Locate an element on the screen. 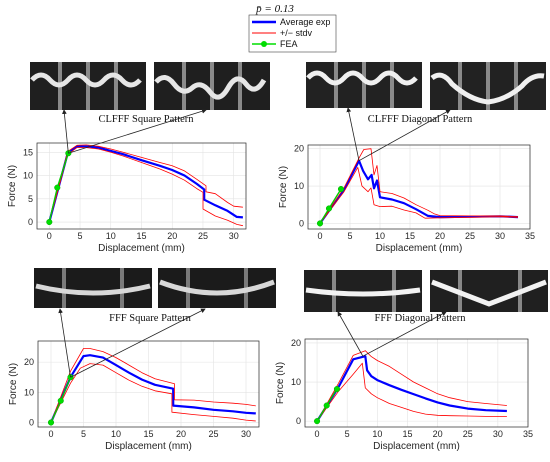  photo-fff-diagonal-initial is located at coordinates (363, 291).